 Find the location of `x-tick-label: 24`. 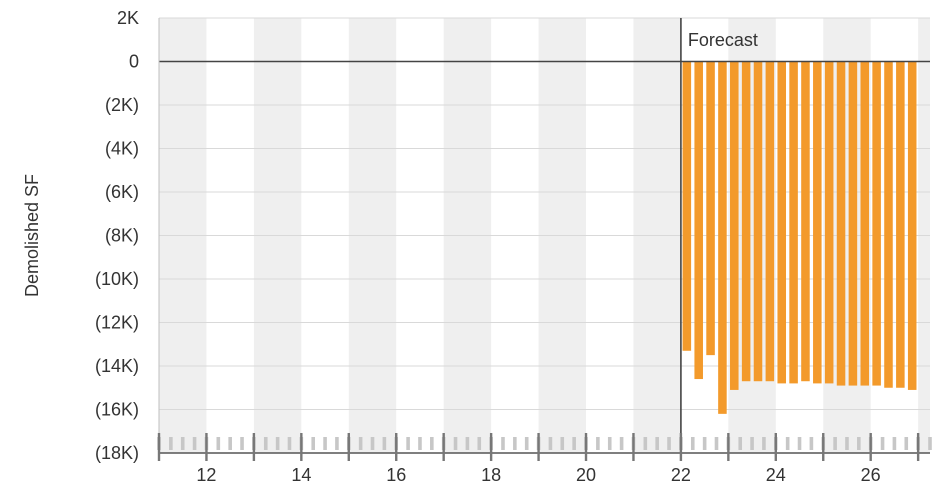

x-tick-label: 24 is located at coordinates (776, 475).